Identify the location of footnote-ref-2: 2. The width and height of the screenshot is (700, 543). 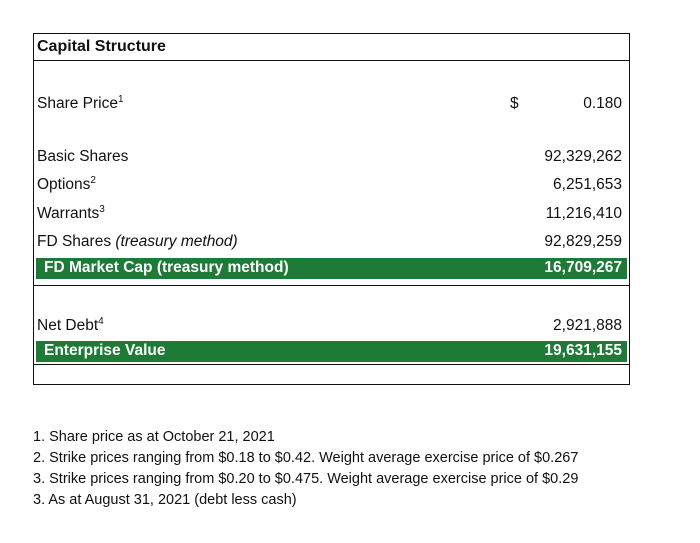
(93, 180).